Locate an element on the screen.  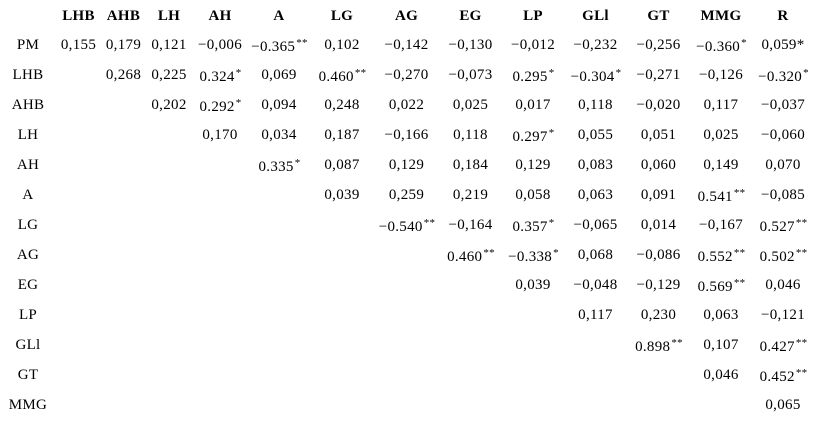
value-cell: −0,142 is located at coordinates (406, 44).